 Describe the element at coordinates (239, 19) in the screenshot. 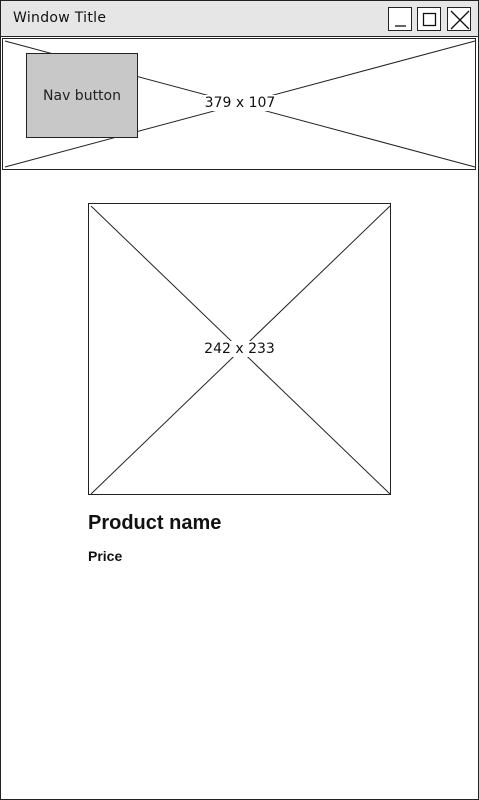

I see `title-bar: Window Title` at that location.